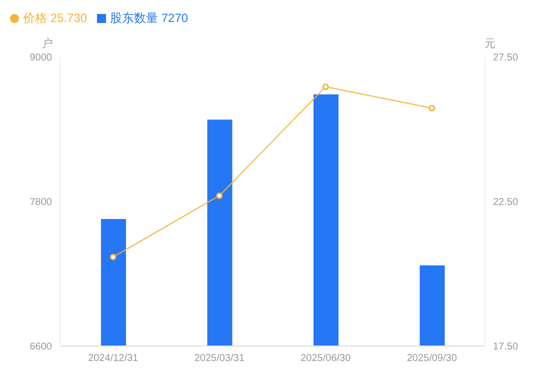 Image resolution: width=550 pixels, height=381 pixels. What do you see at coordinates (55, 18) in the screenshot?
I see `legend-label: 价格 25.730` at bounding box center [55, 18].